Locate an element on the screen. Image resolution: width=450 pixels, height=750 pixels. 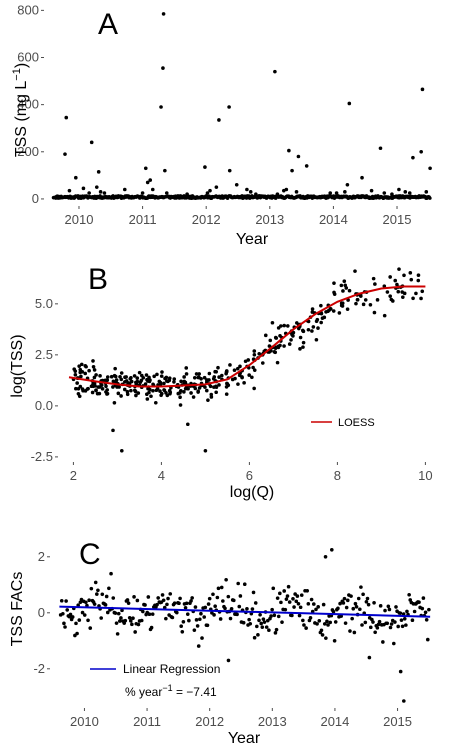
y-tick-label: 400 is located at coordinates (28, 104).